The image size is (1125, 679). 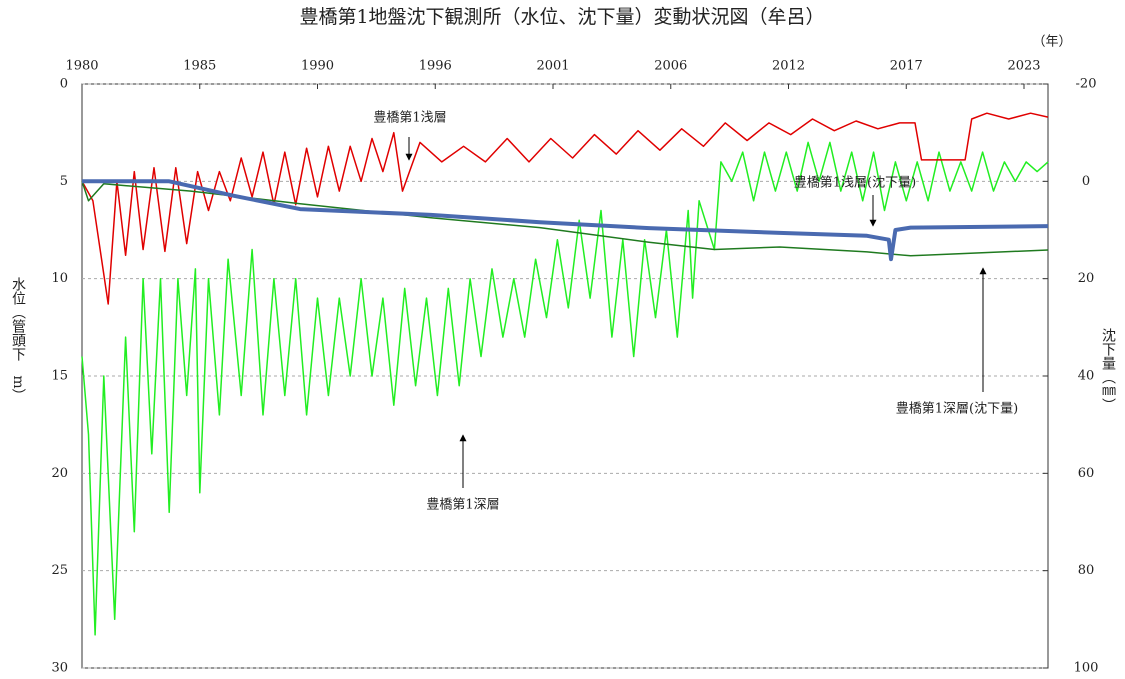 I want to click on x-tick-label: 2023, so click(x=1023, y=66).